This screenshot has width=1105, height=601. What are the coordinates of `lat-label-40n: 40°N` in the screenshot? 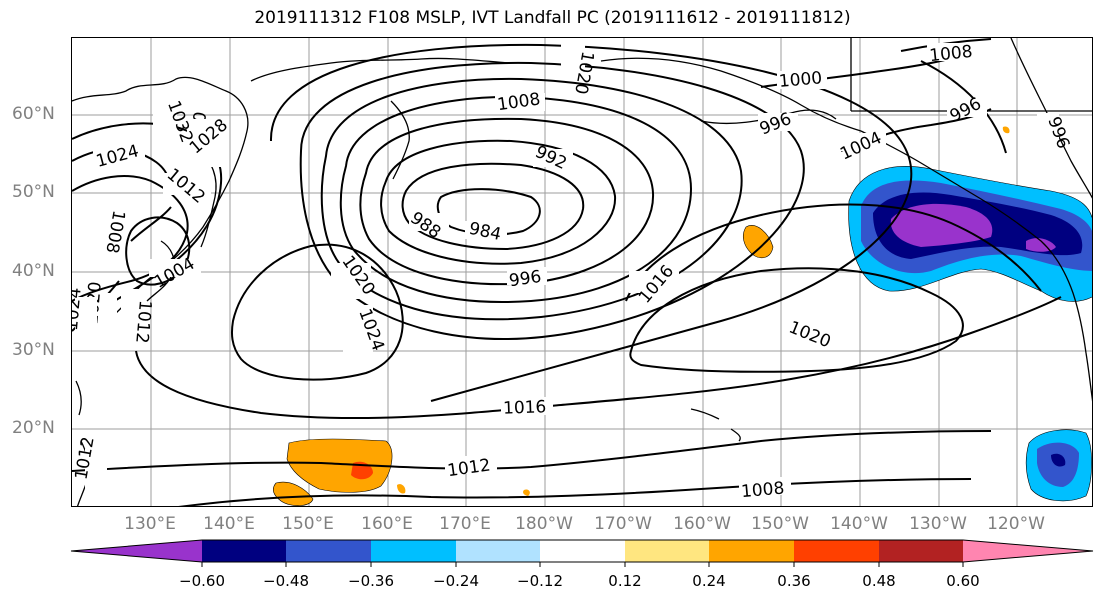 It's located at (33, 271).